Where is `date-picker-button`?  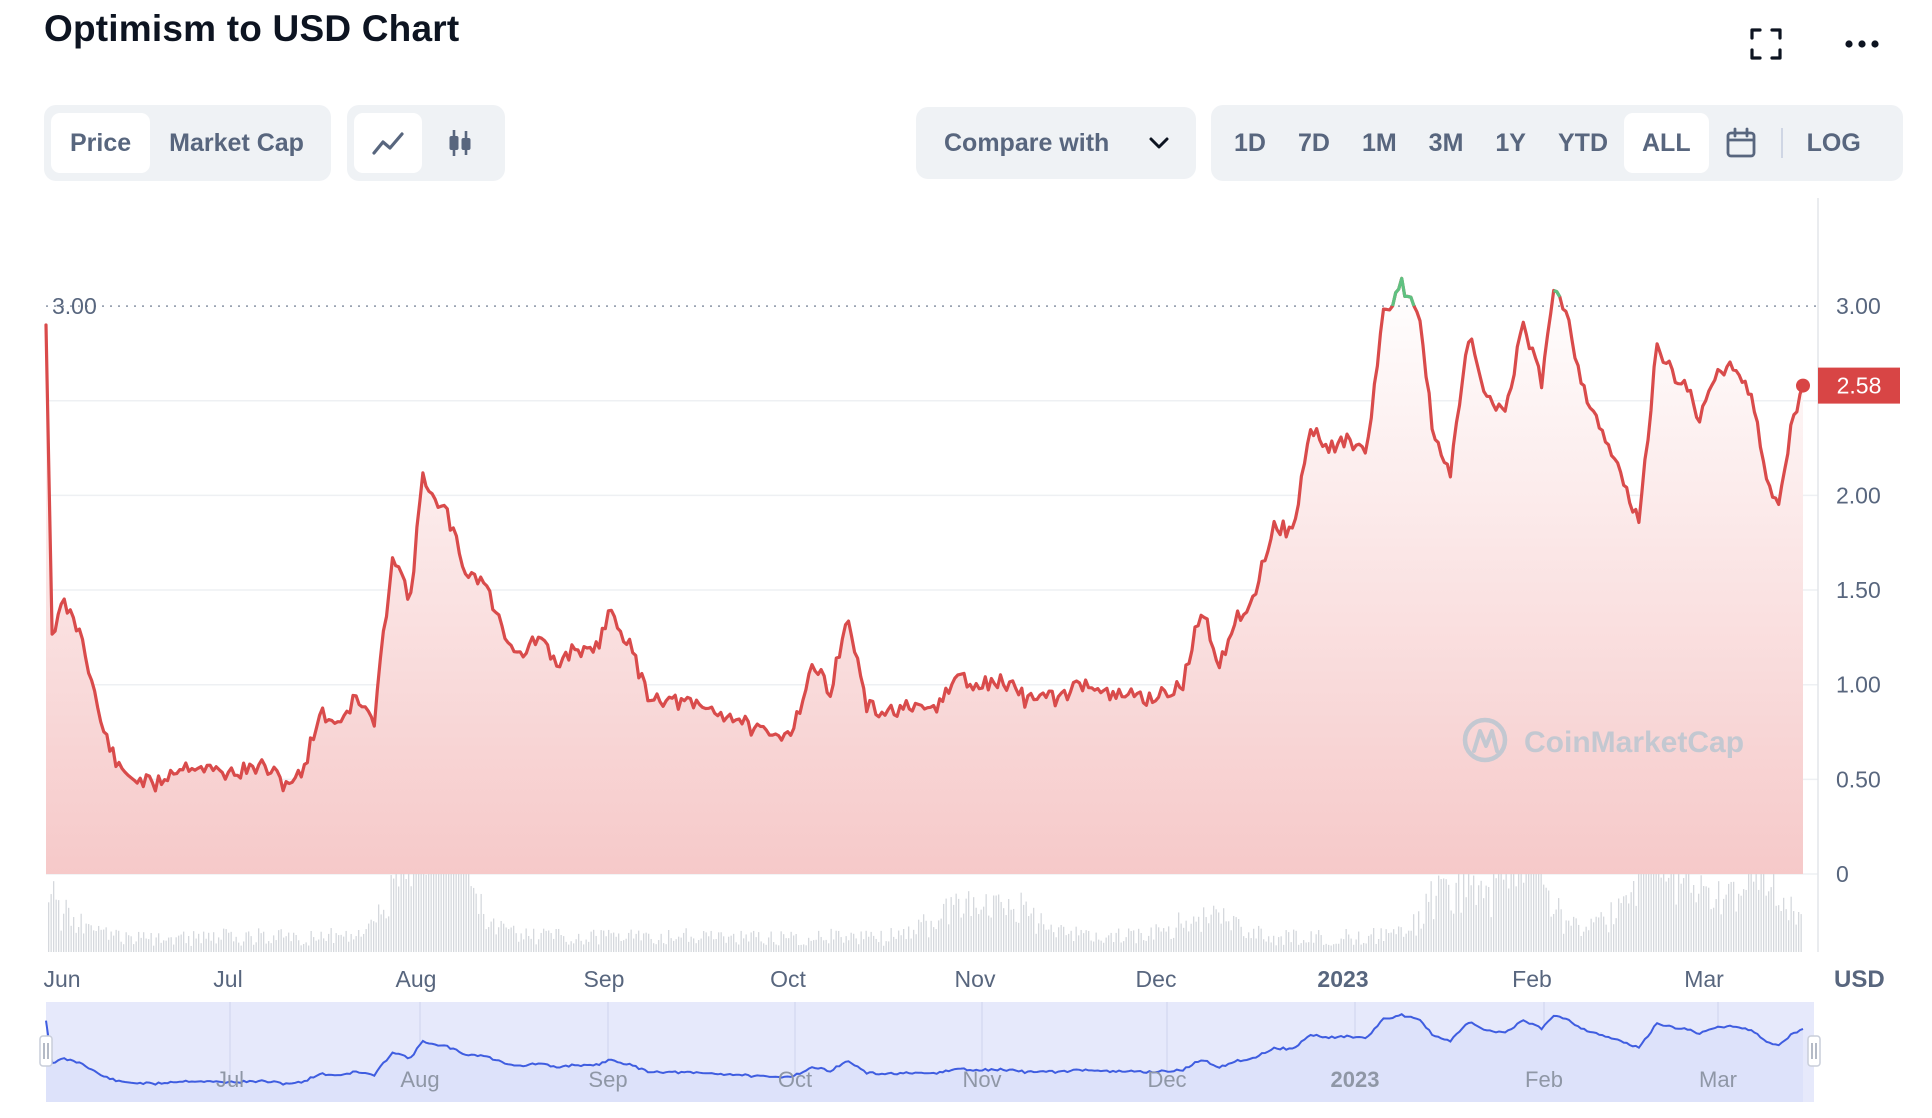 date-picker-button is located at coordinates (1741, 143).